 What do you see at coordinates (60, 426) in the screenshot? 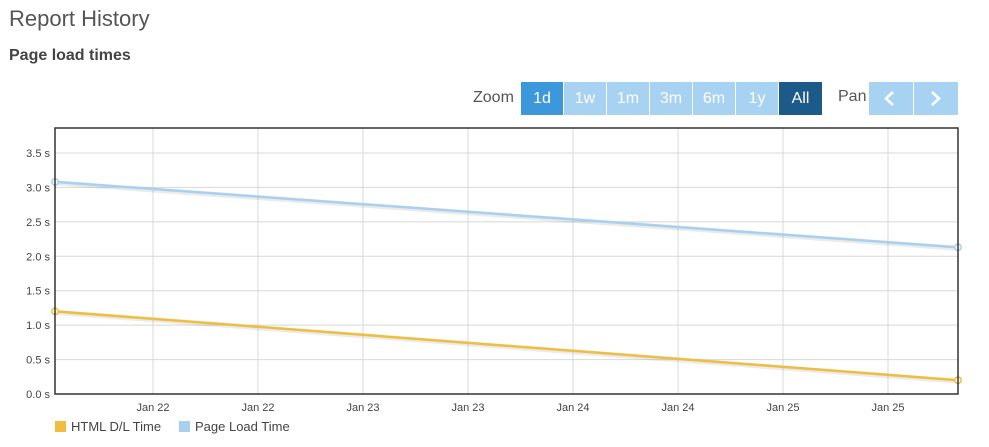
I see `legend-swatch-html` at bounding box center [60, 426].